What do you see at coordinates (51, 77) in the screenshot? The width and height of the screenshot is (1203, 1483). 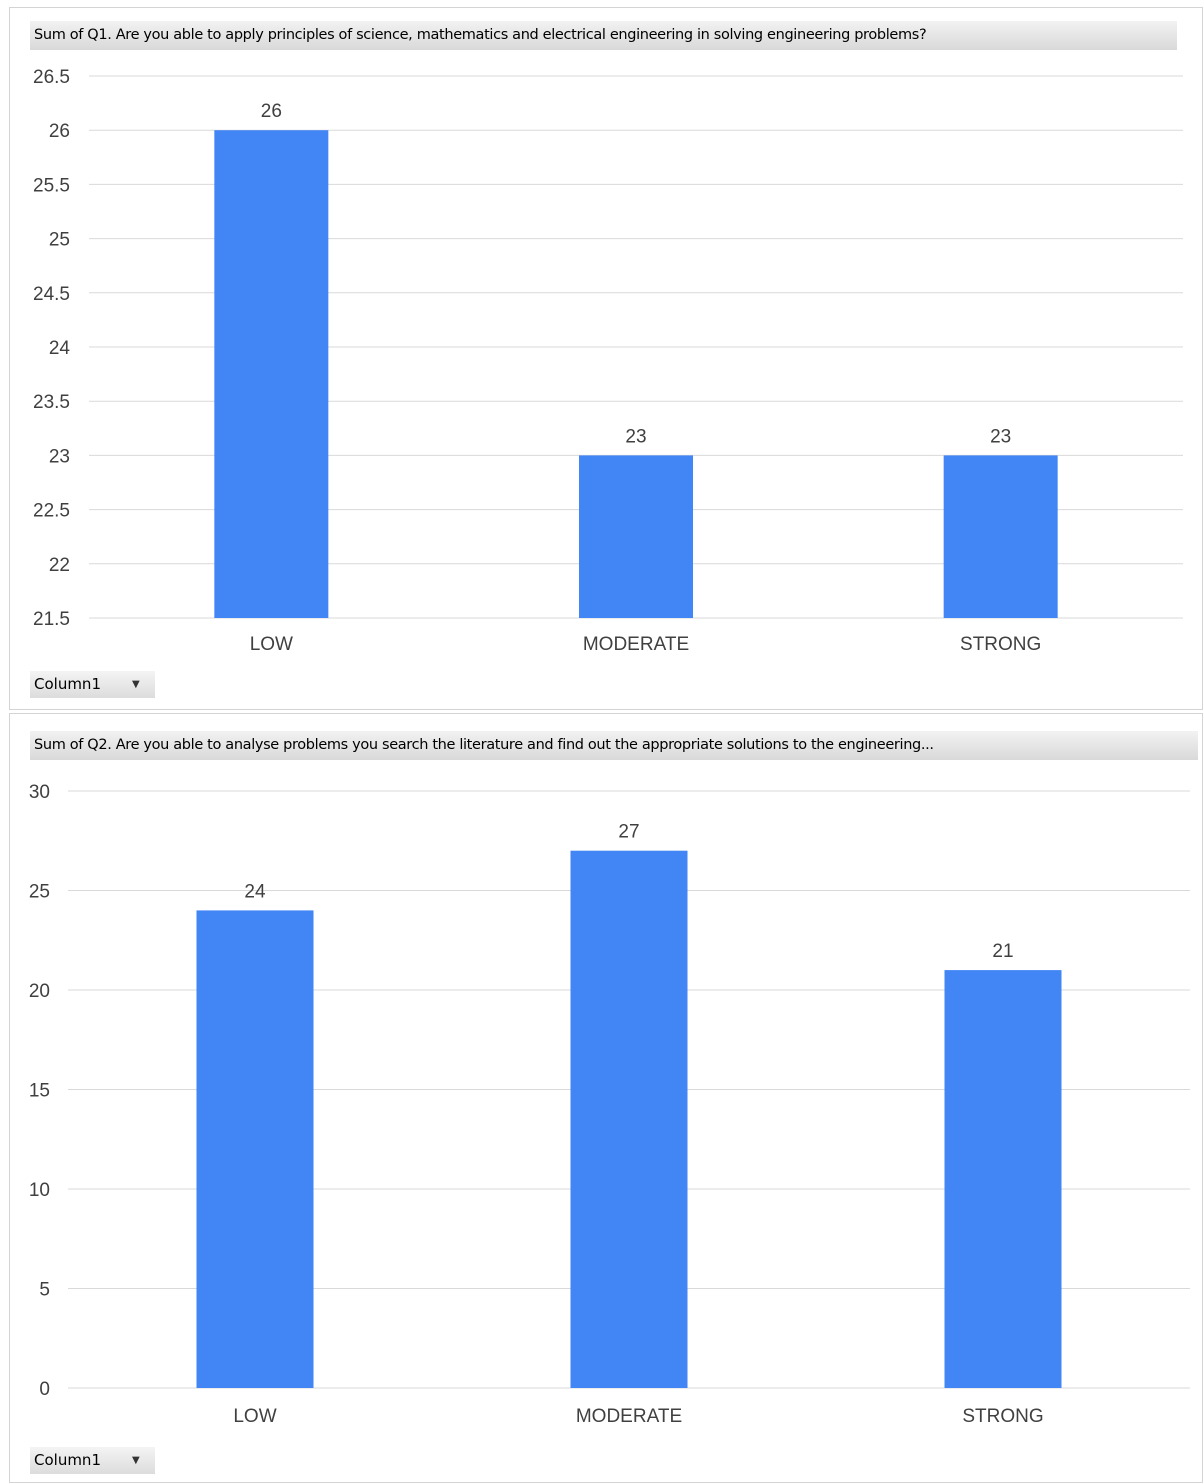 I see `y-tick-label: 26.5` at bounding box center [51, 77].